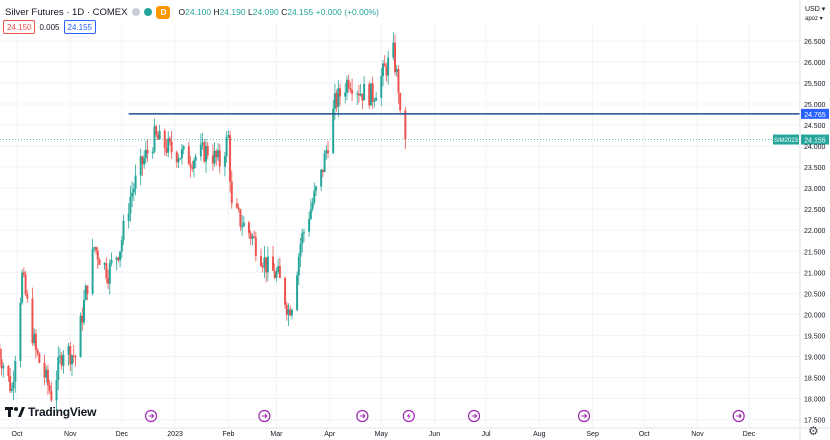 This screenshot has width=830, height=440. I want to click on price-tick-label: 20.500, so click(815, 294).